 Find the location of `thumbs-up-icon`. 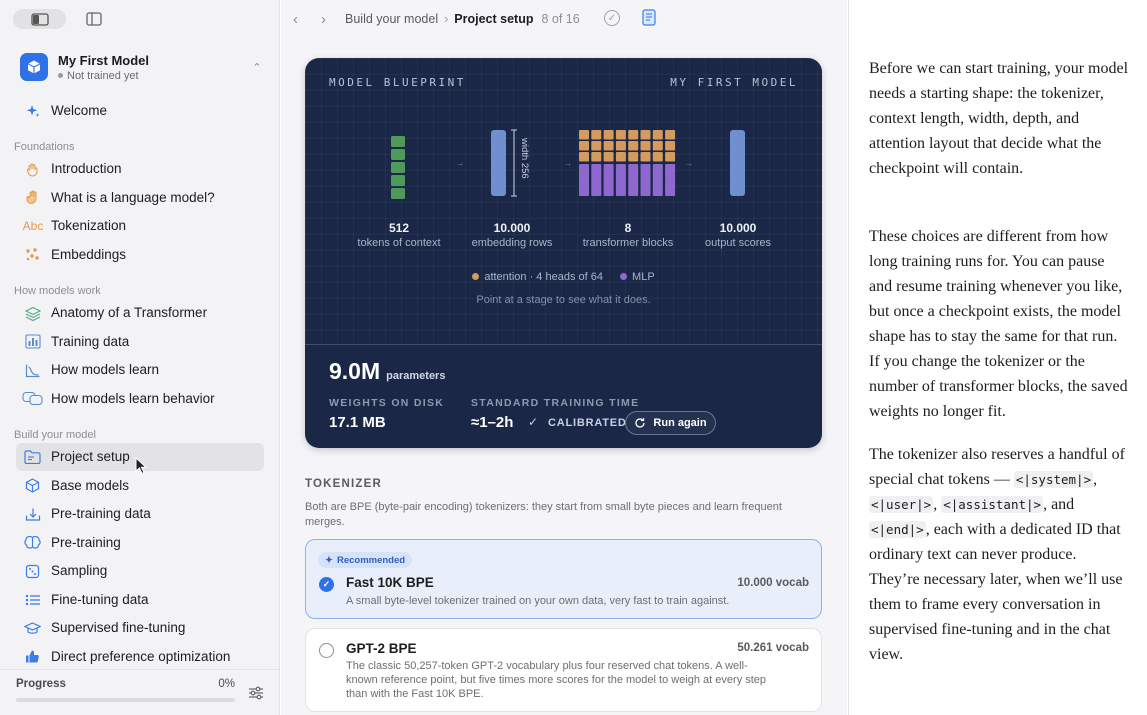

thumbs-up-icon is located at coordinates (32, 656).